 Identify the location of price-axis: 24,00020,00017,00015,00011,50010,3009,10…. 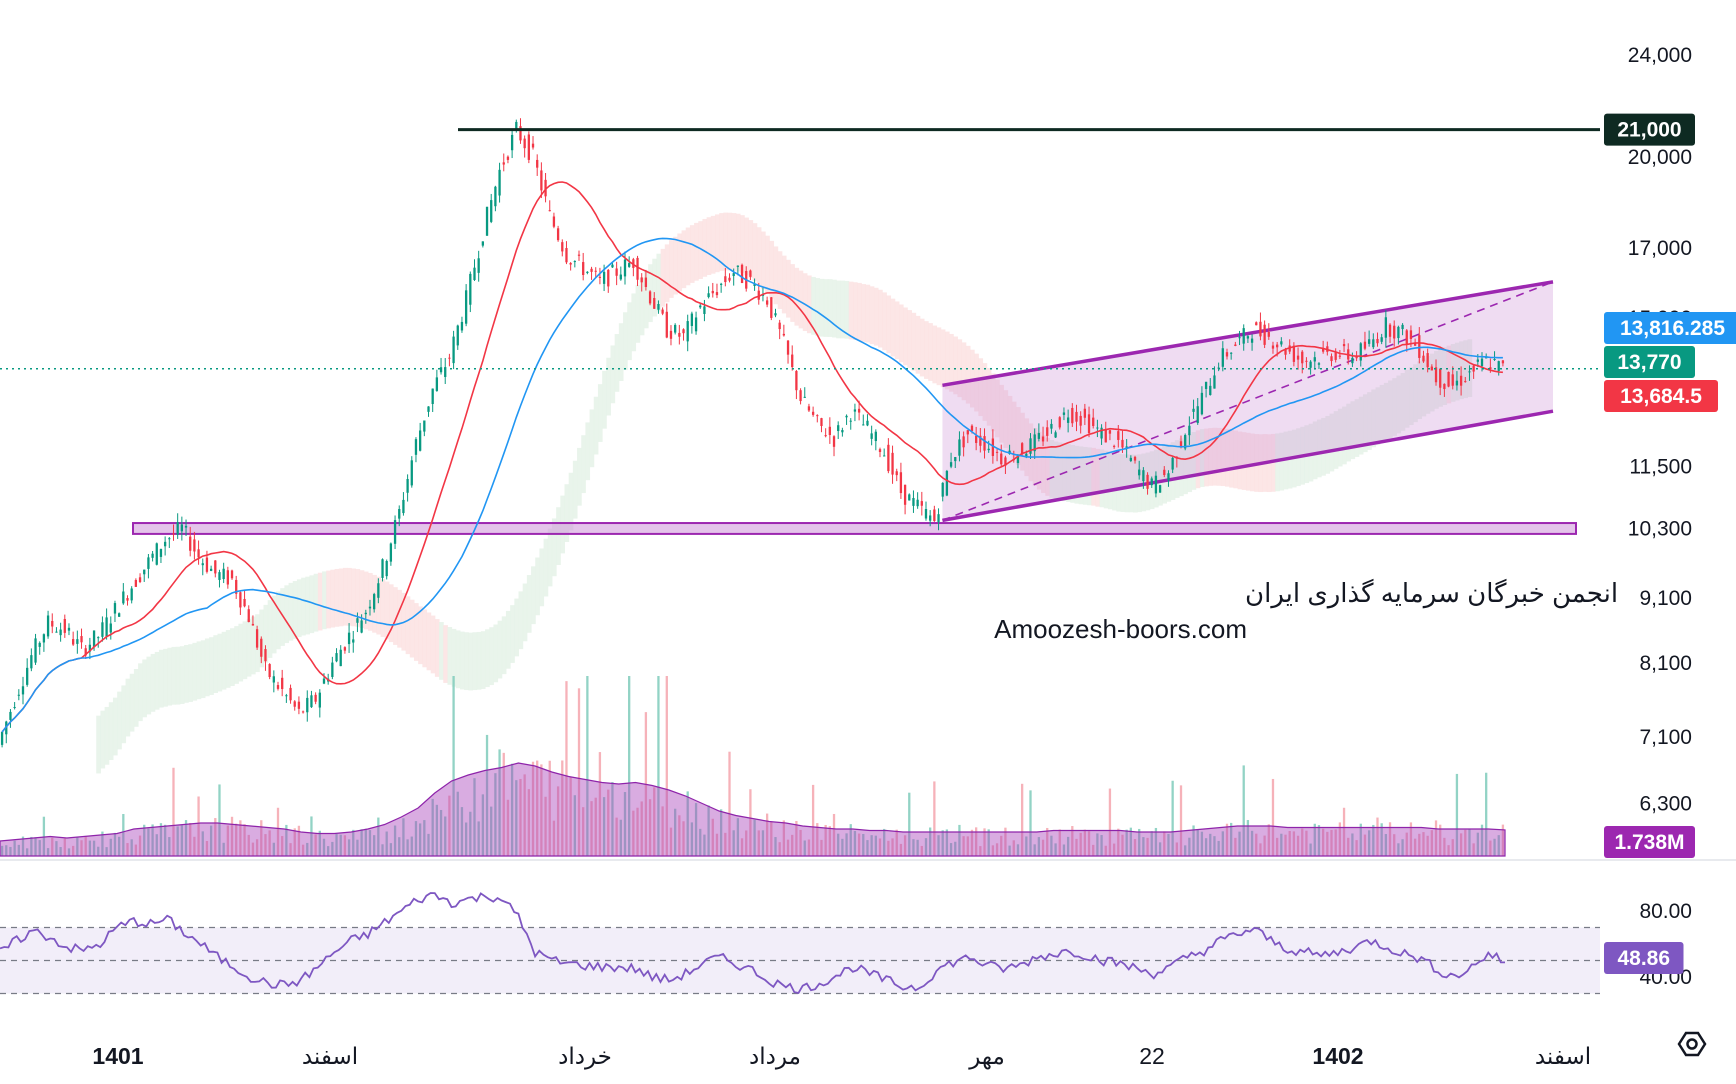
(1660, 516).